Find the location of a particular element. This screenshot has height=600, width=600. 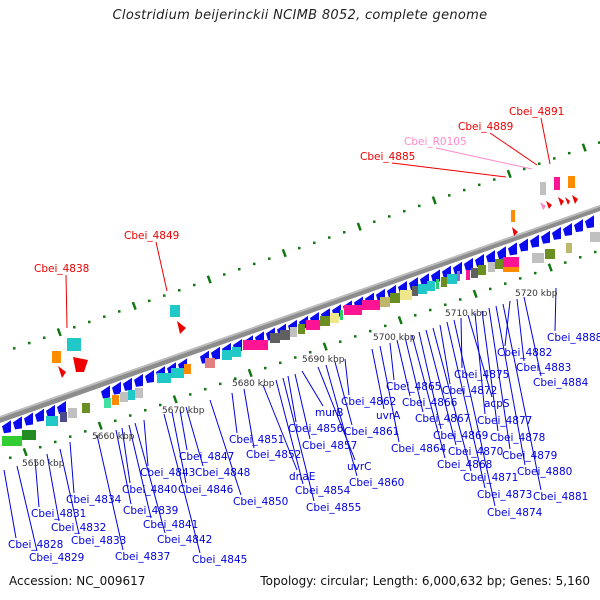

forward-gene-label: Cbei_4885 is located at coordinates (387, 157).